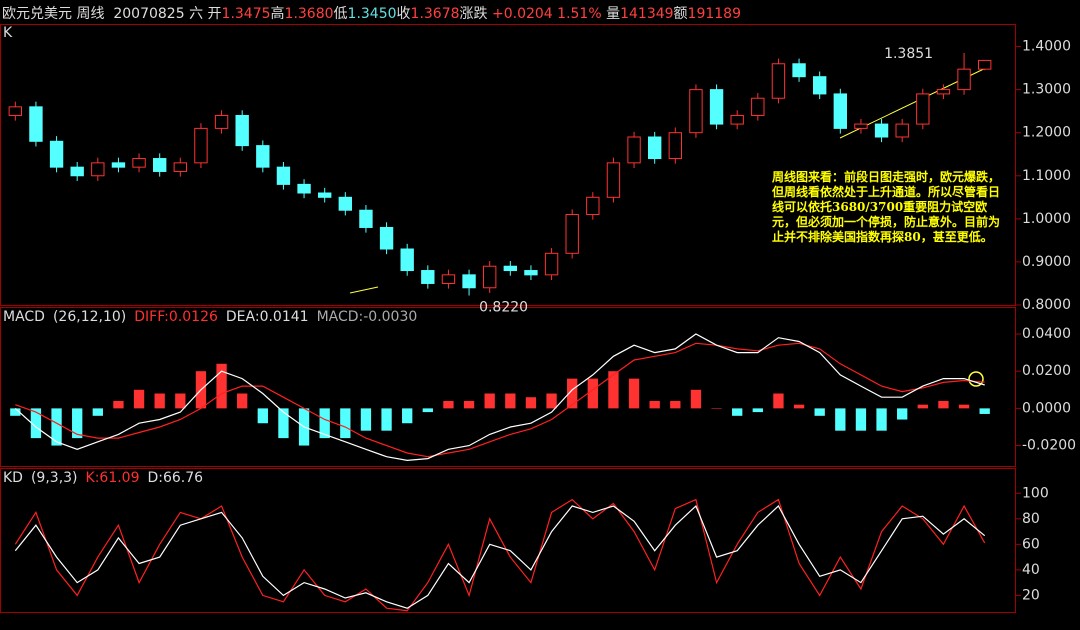  I want to click on y-tick-label: 1.2000, so click(1046, 133).